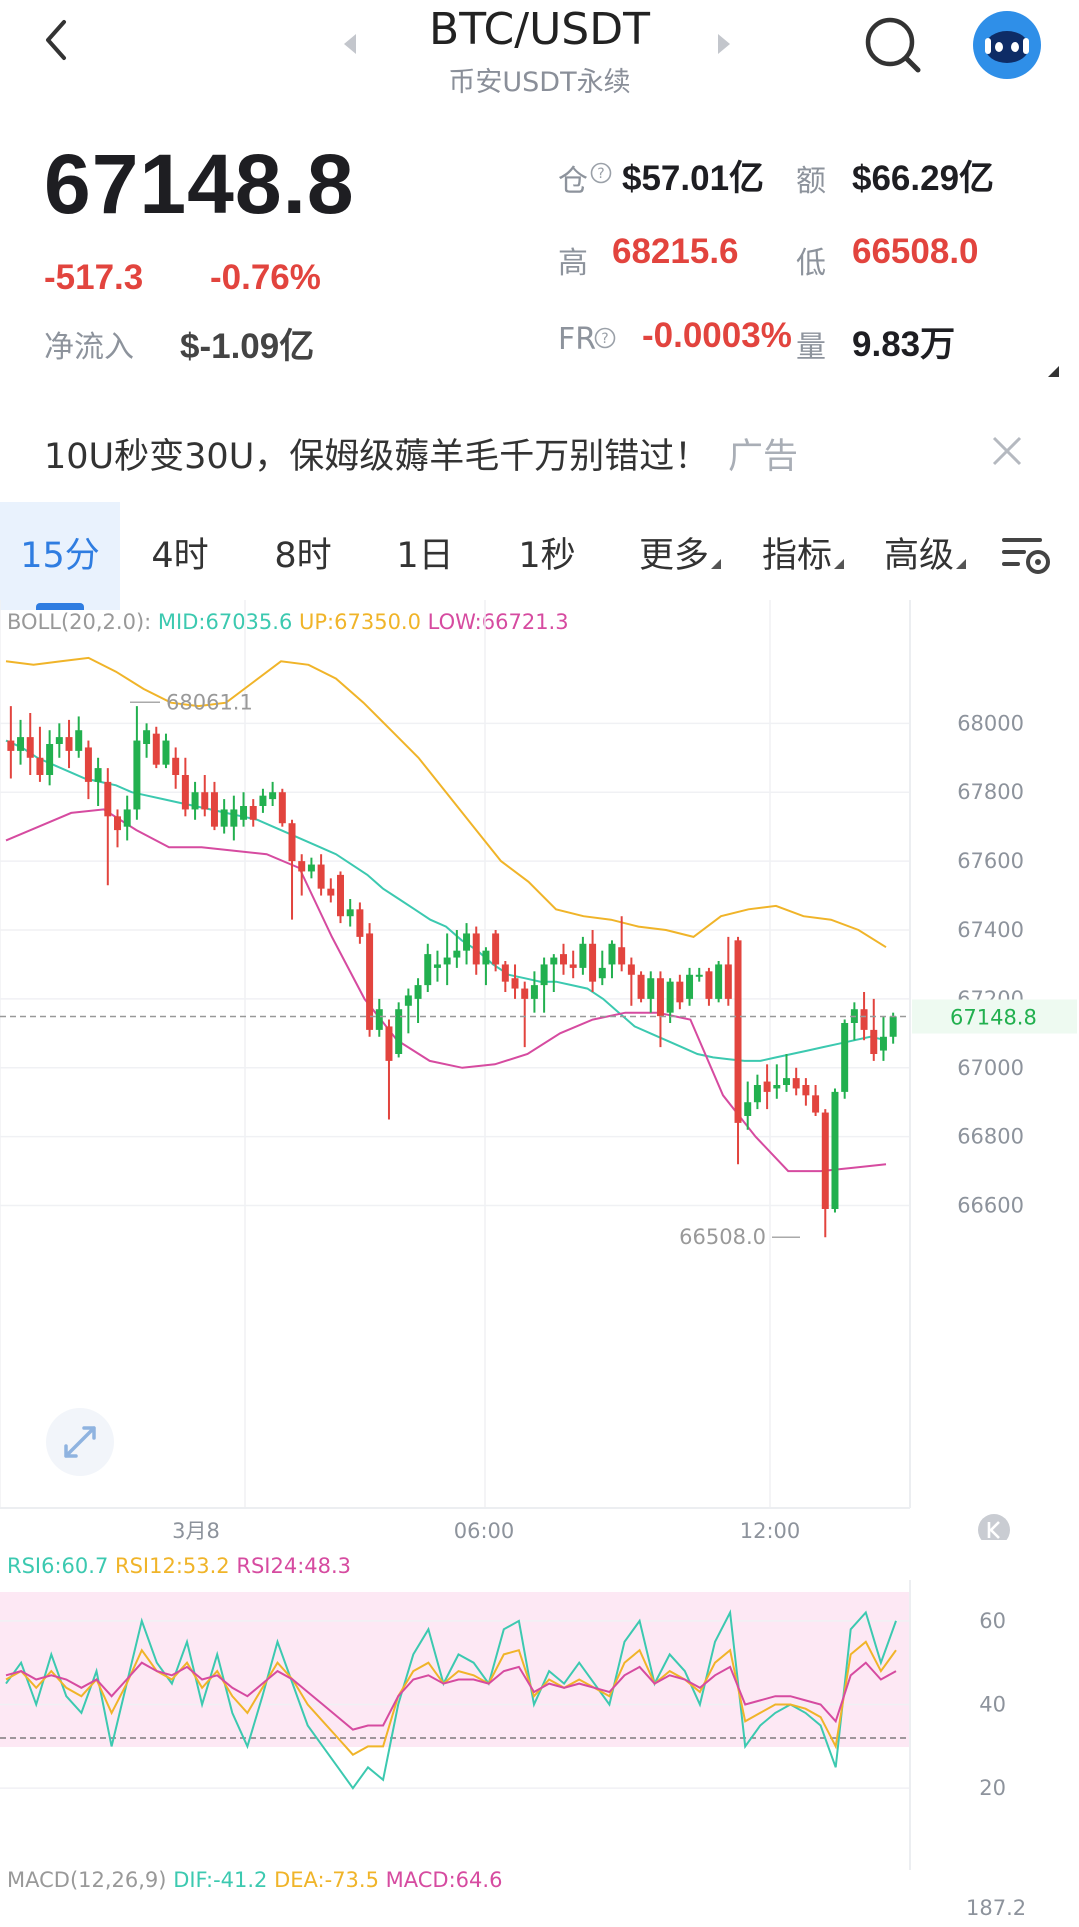 Image resolution: width=1079 pixels, height=1927 pixels. Describe the element at coordinates (209, 702) in the screenshot. I see `max-price-label: 68061.1` at that location.